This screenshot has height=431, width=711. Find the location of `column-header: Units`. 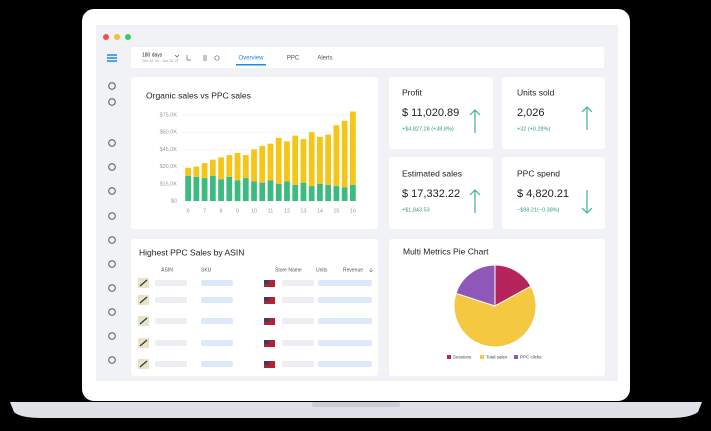

column-header: Units is located at coordinates (322, 270).